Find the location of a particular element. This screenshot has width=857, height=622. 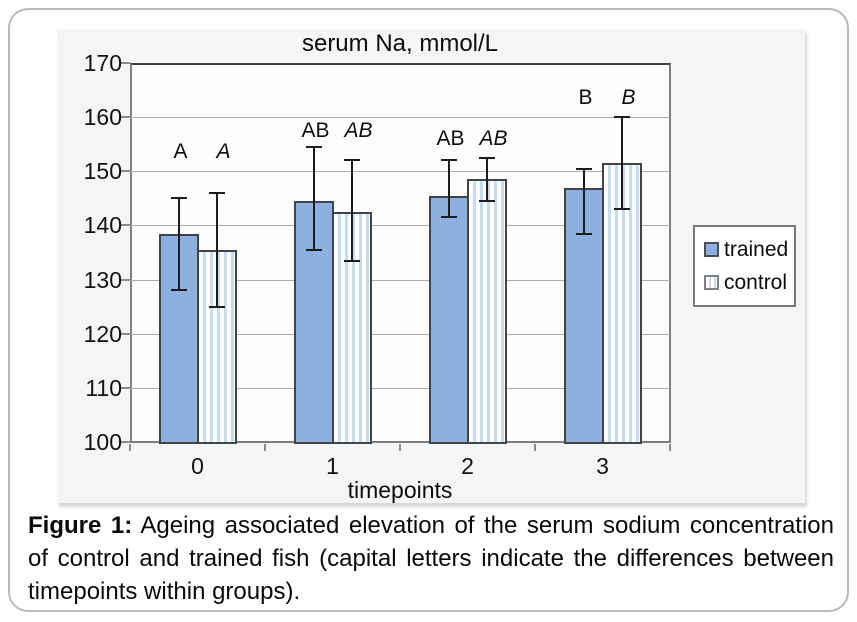

y-axis-tick-label: 160 is located at coordinates (102, 117).